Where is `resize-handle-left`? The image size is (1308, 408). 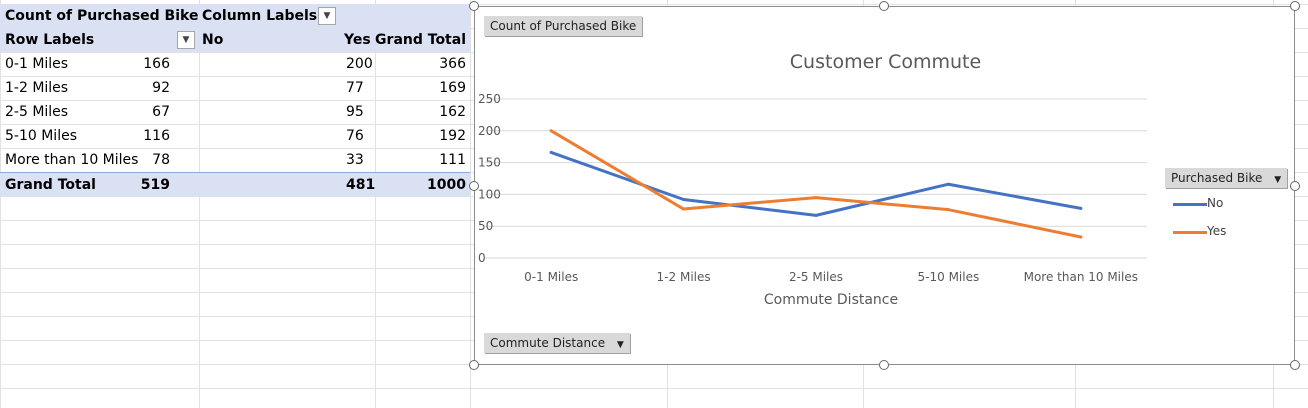
resize-handle-left is located at coordinates (474, 186).